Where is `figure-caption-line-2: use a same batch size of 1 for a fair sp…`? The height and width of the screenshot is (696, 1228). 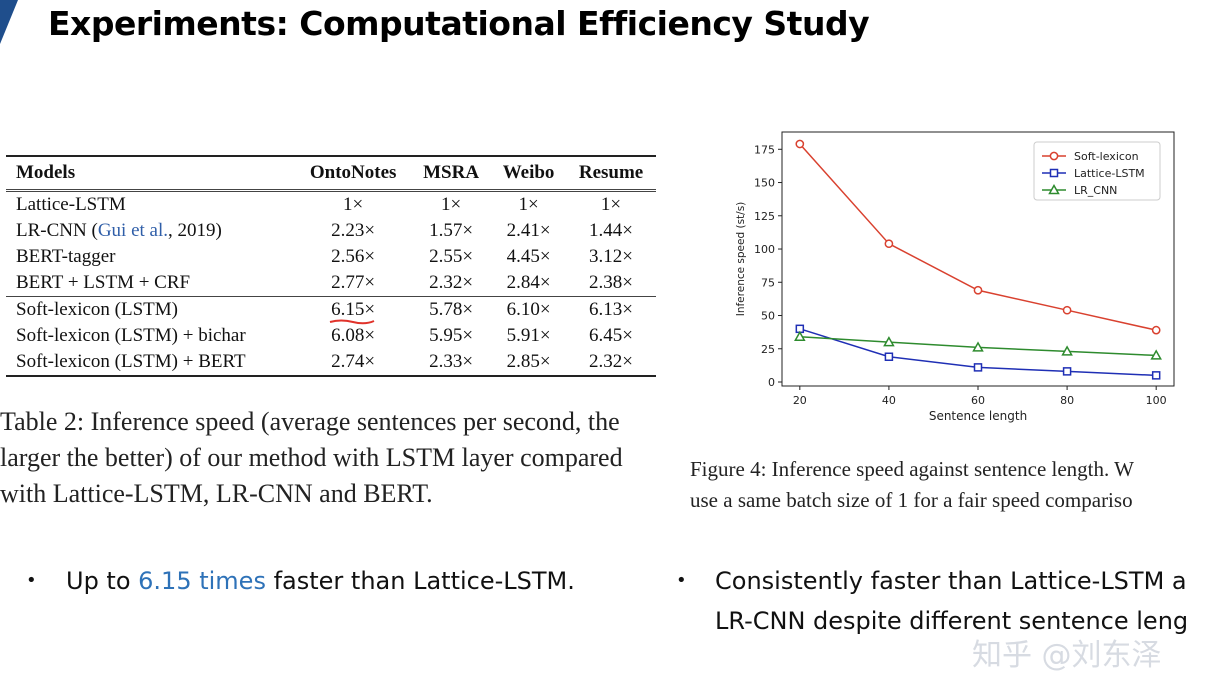 figure-caption-line-2: use a same batch size of 1 for a fair sp… is located at coordinates (911, 500).